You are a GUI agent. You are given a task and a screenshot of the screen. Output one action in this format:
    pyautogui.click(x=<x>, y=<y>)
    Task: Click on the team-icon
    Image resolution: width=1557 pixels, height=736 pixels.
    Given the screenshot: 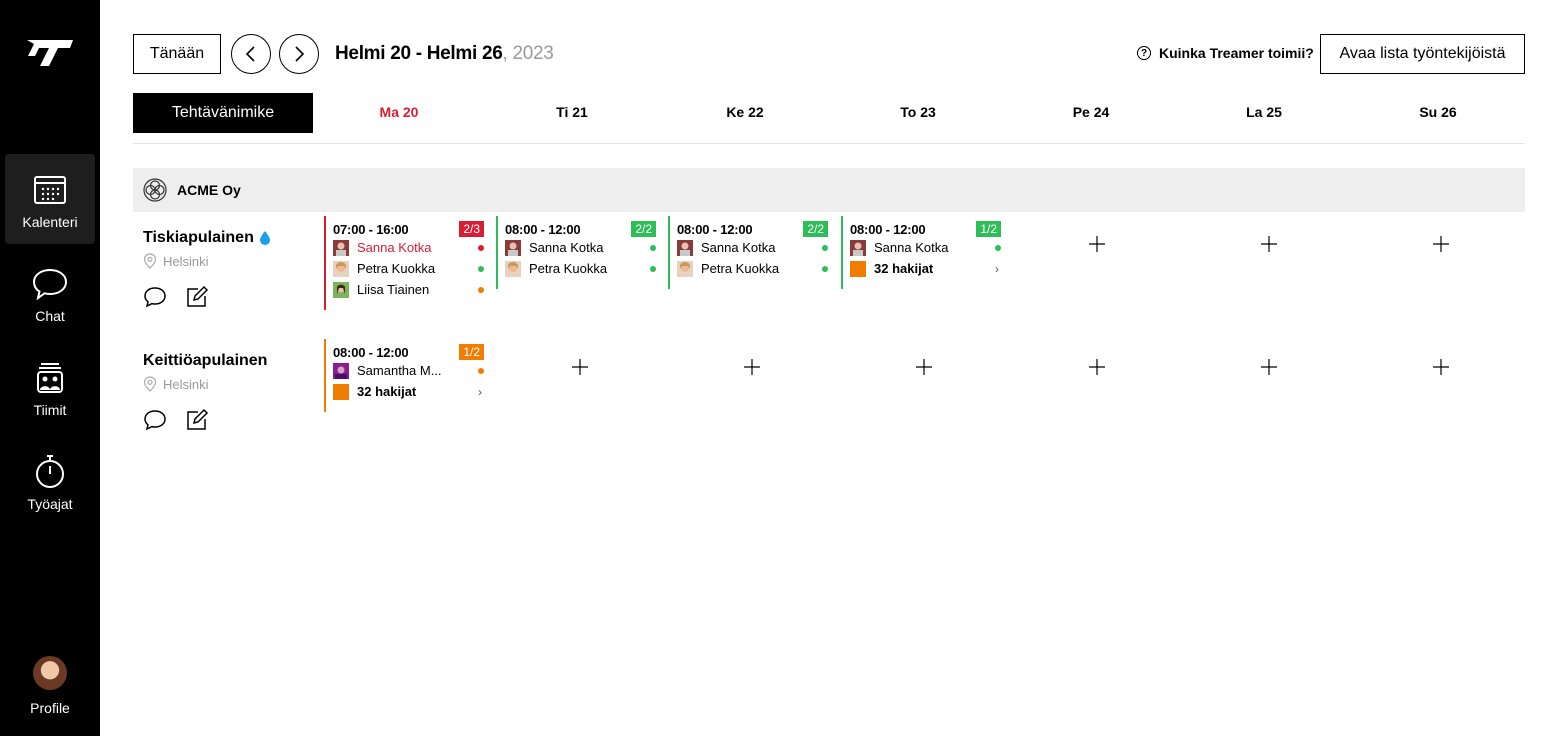 What is the action you would take?
    pyautogui.click(x=50, y=378)
    